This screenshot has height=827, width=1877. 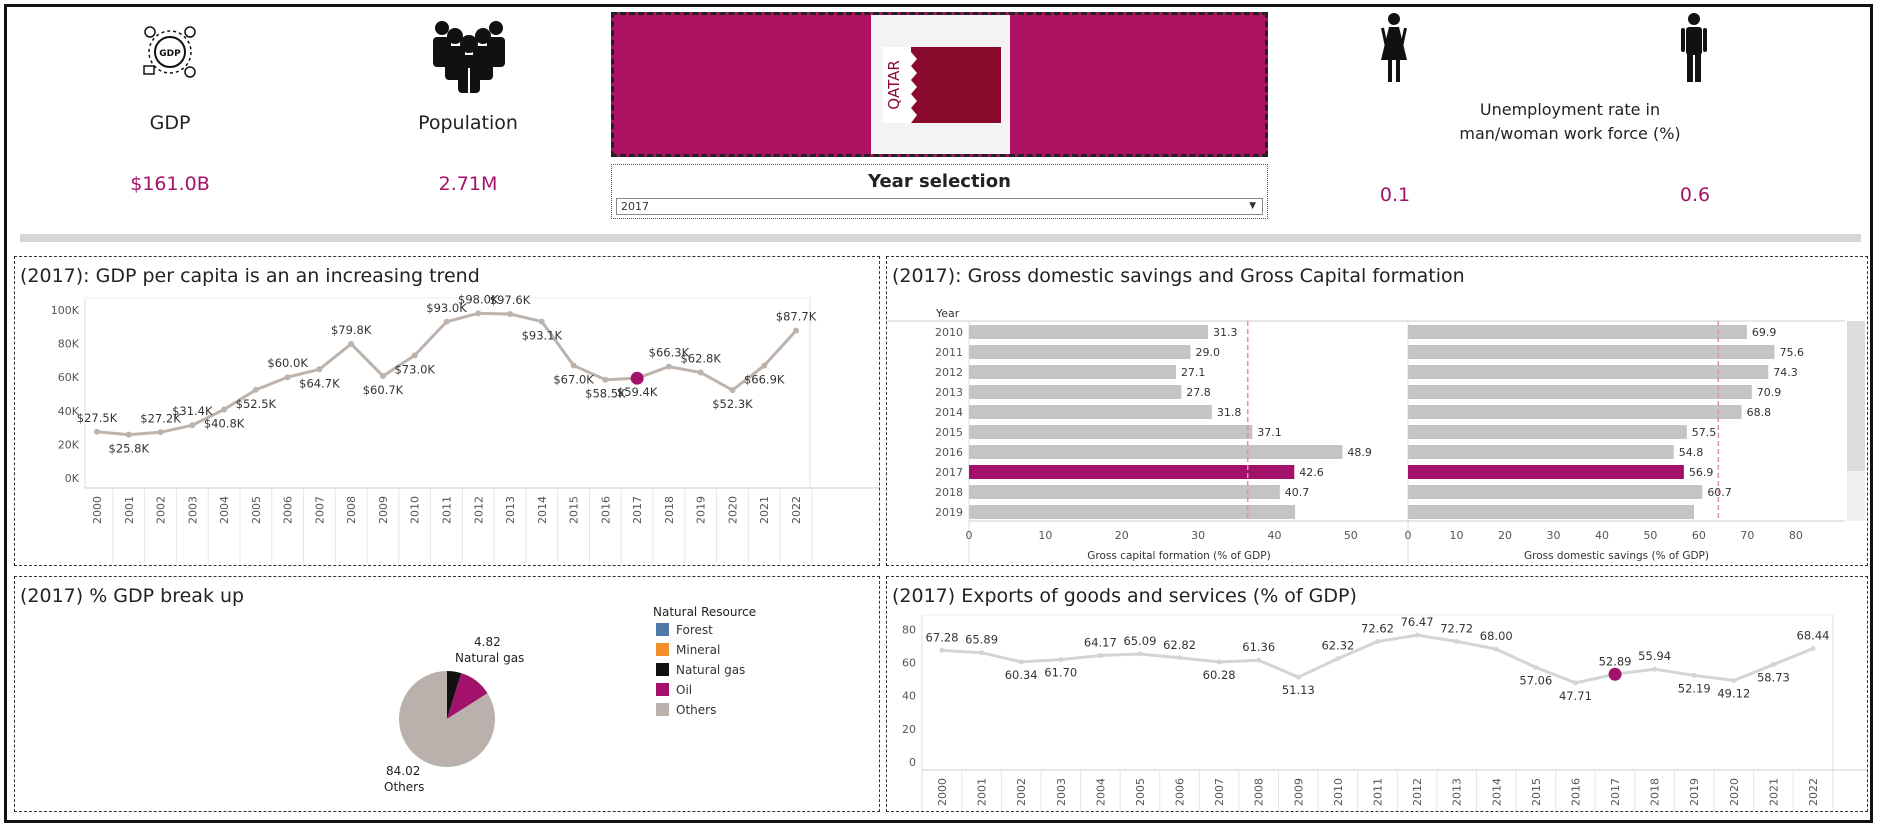 I want to click on data-label: $60.0K, so click(x=287, y=363).